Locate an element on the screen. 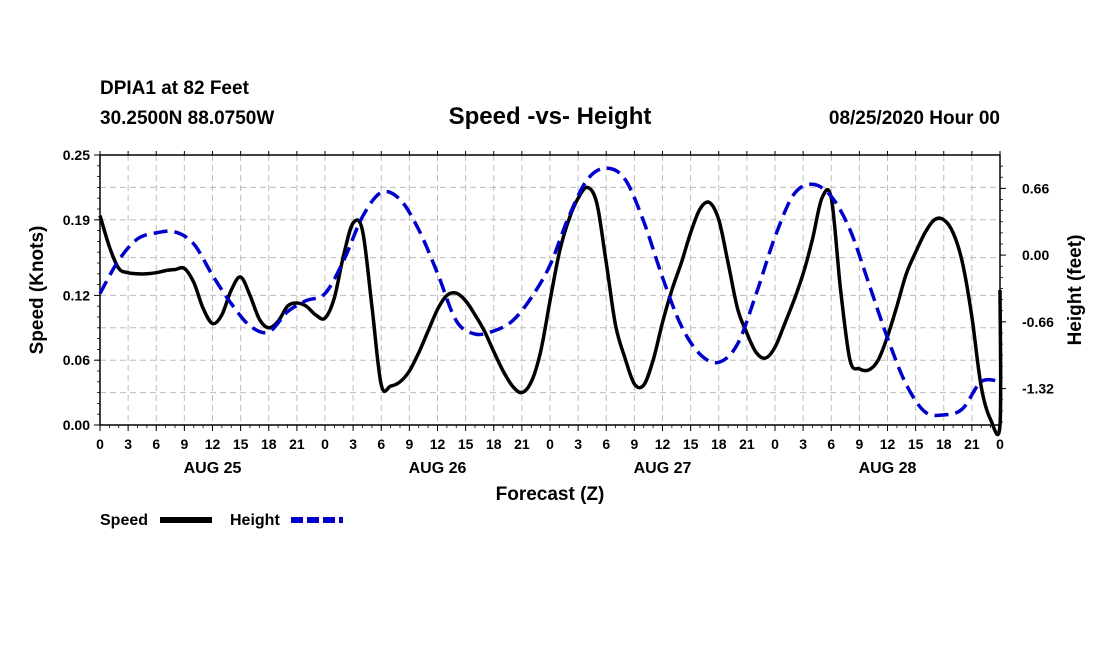 The height and width of the screenshot is (650, 1100). left-y-tick-label: 0.19 is located at coordinates (76, 220).